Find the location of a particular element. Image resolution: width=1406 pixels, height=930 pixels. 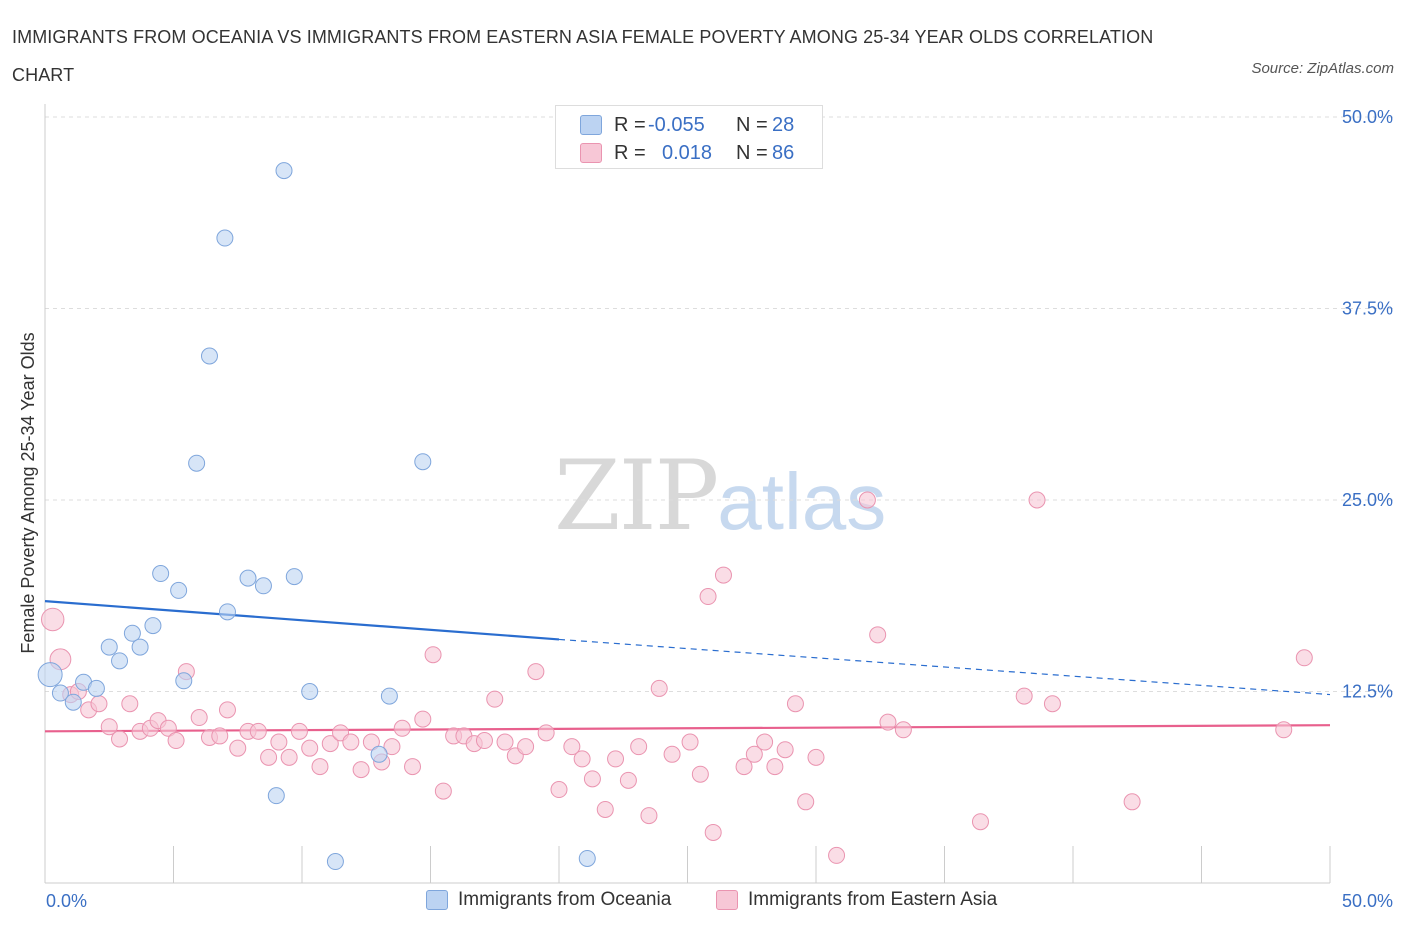

r-value: 0.018 is located at coordinates (687, 153).